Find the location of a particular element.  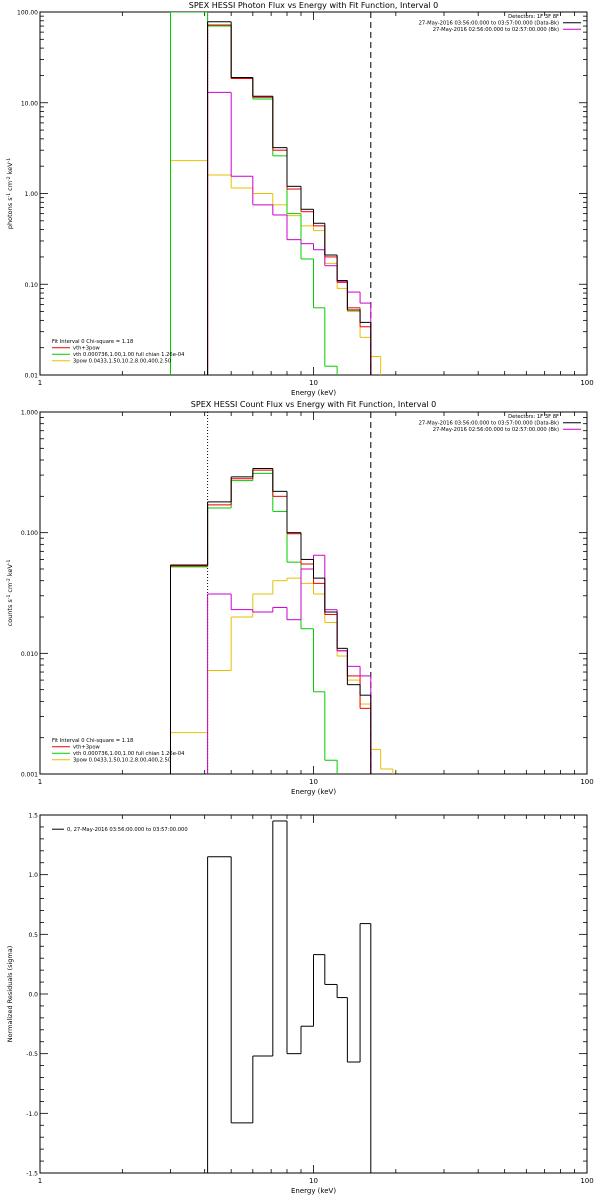

series-3pow is located at coordinates (275, 267).